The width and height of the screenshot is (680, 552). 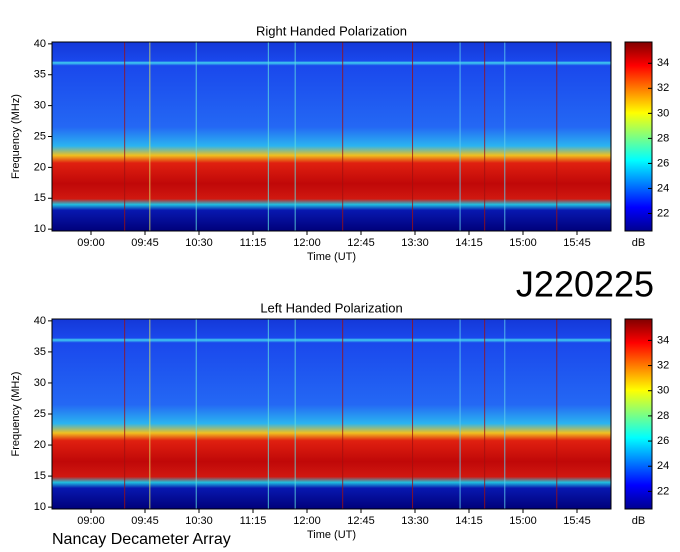 What do you see at coordinates (331, 30) in the screenshot?
I see `chart-title: Right Handed Polarization` at bounding box center [331, 30].